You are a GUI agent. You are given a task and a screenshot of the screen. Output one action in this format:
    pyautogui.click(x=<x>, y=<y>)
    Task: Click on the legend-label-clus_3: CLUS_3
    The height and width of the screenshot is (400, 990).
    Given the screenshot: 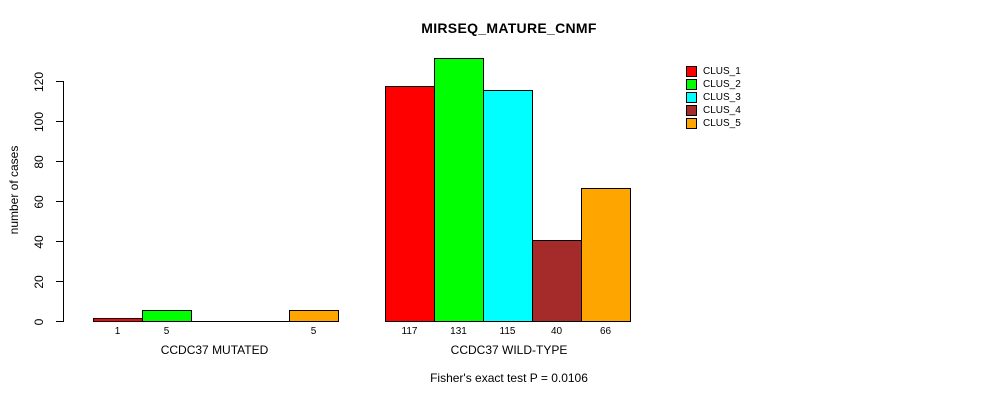 What is the action you would take?
    pyautogui.click(x=722, y=97)
    